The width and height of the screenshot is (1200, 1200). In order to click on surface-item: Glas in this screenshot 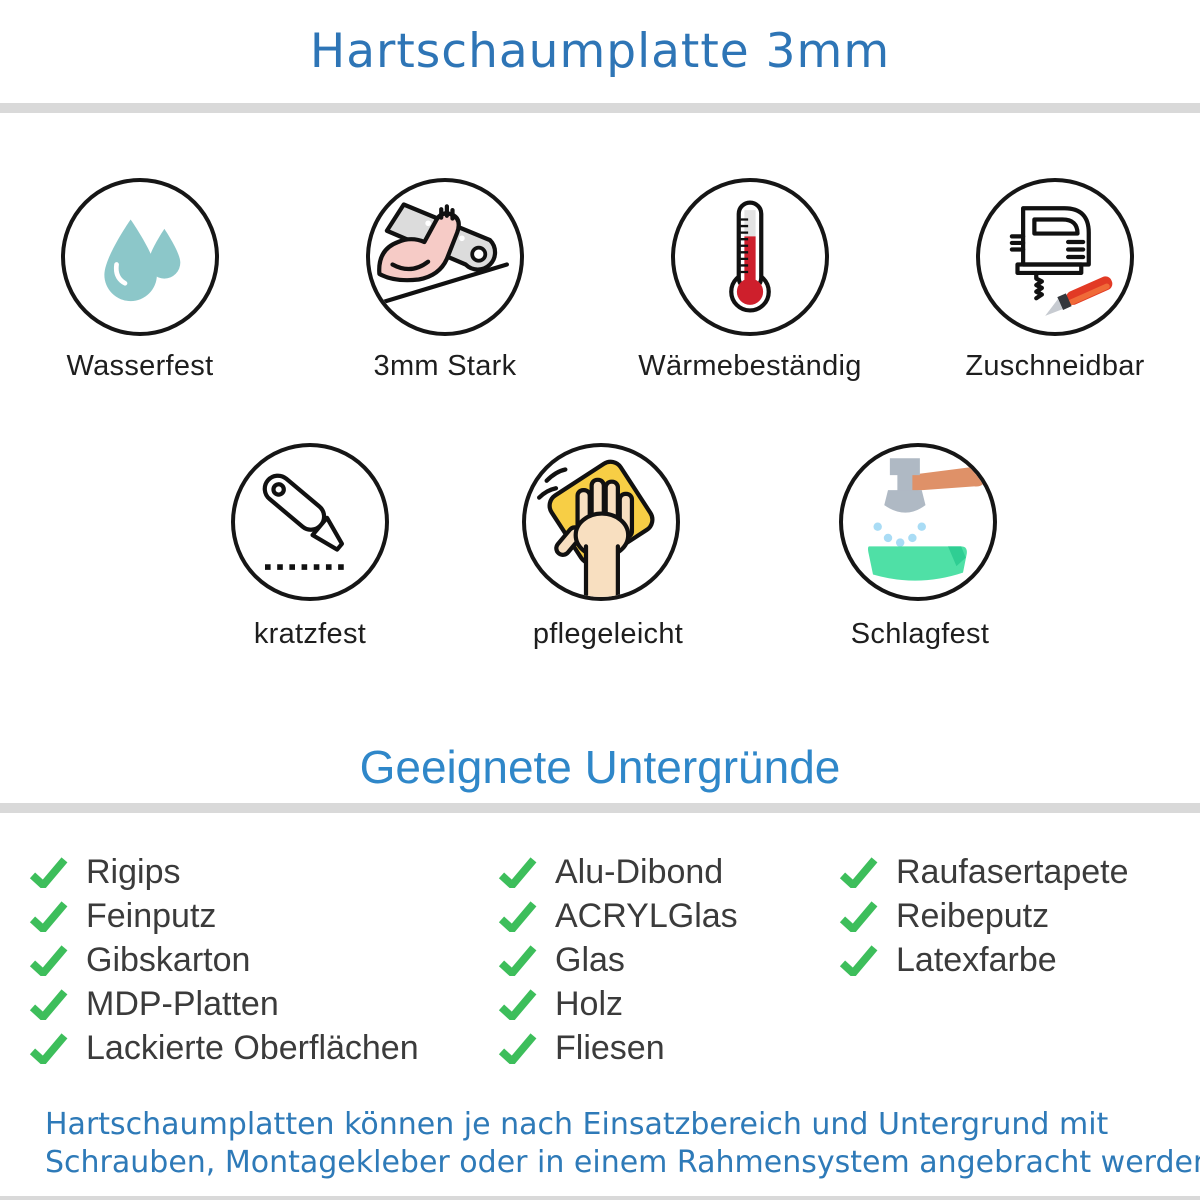, I will do `click(617, 959)`.